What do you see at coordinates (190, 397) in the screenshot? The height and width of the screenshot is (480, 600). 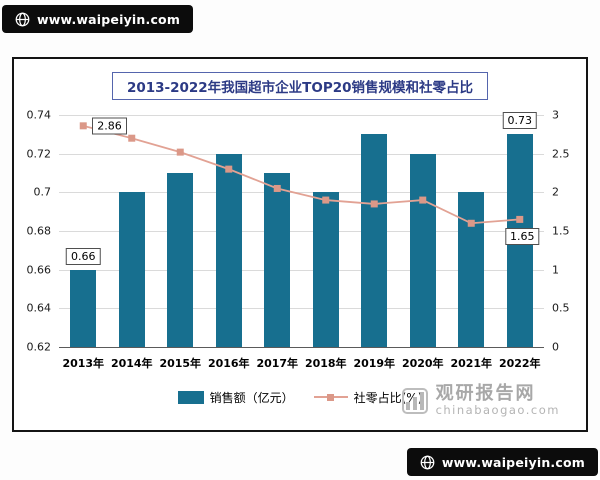 I see `legend-bar-swatch-icon` at bounding box center [190, 397].